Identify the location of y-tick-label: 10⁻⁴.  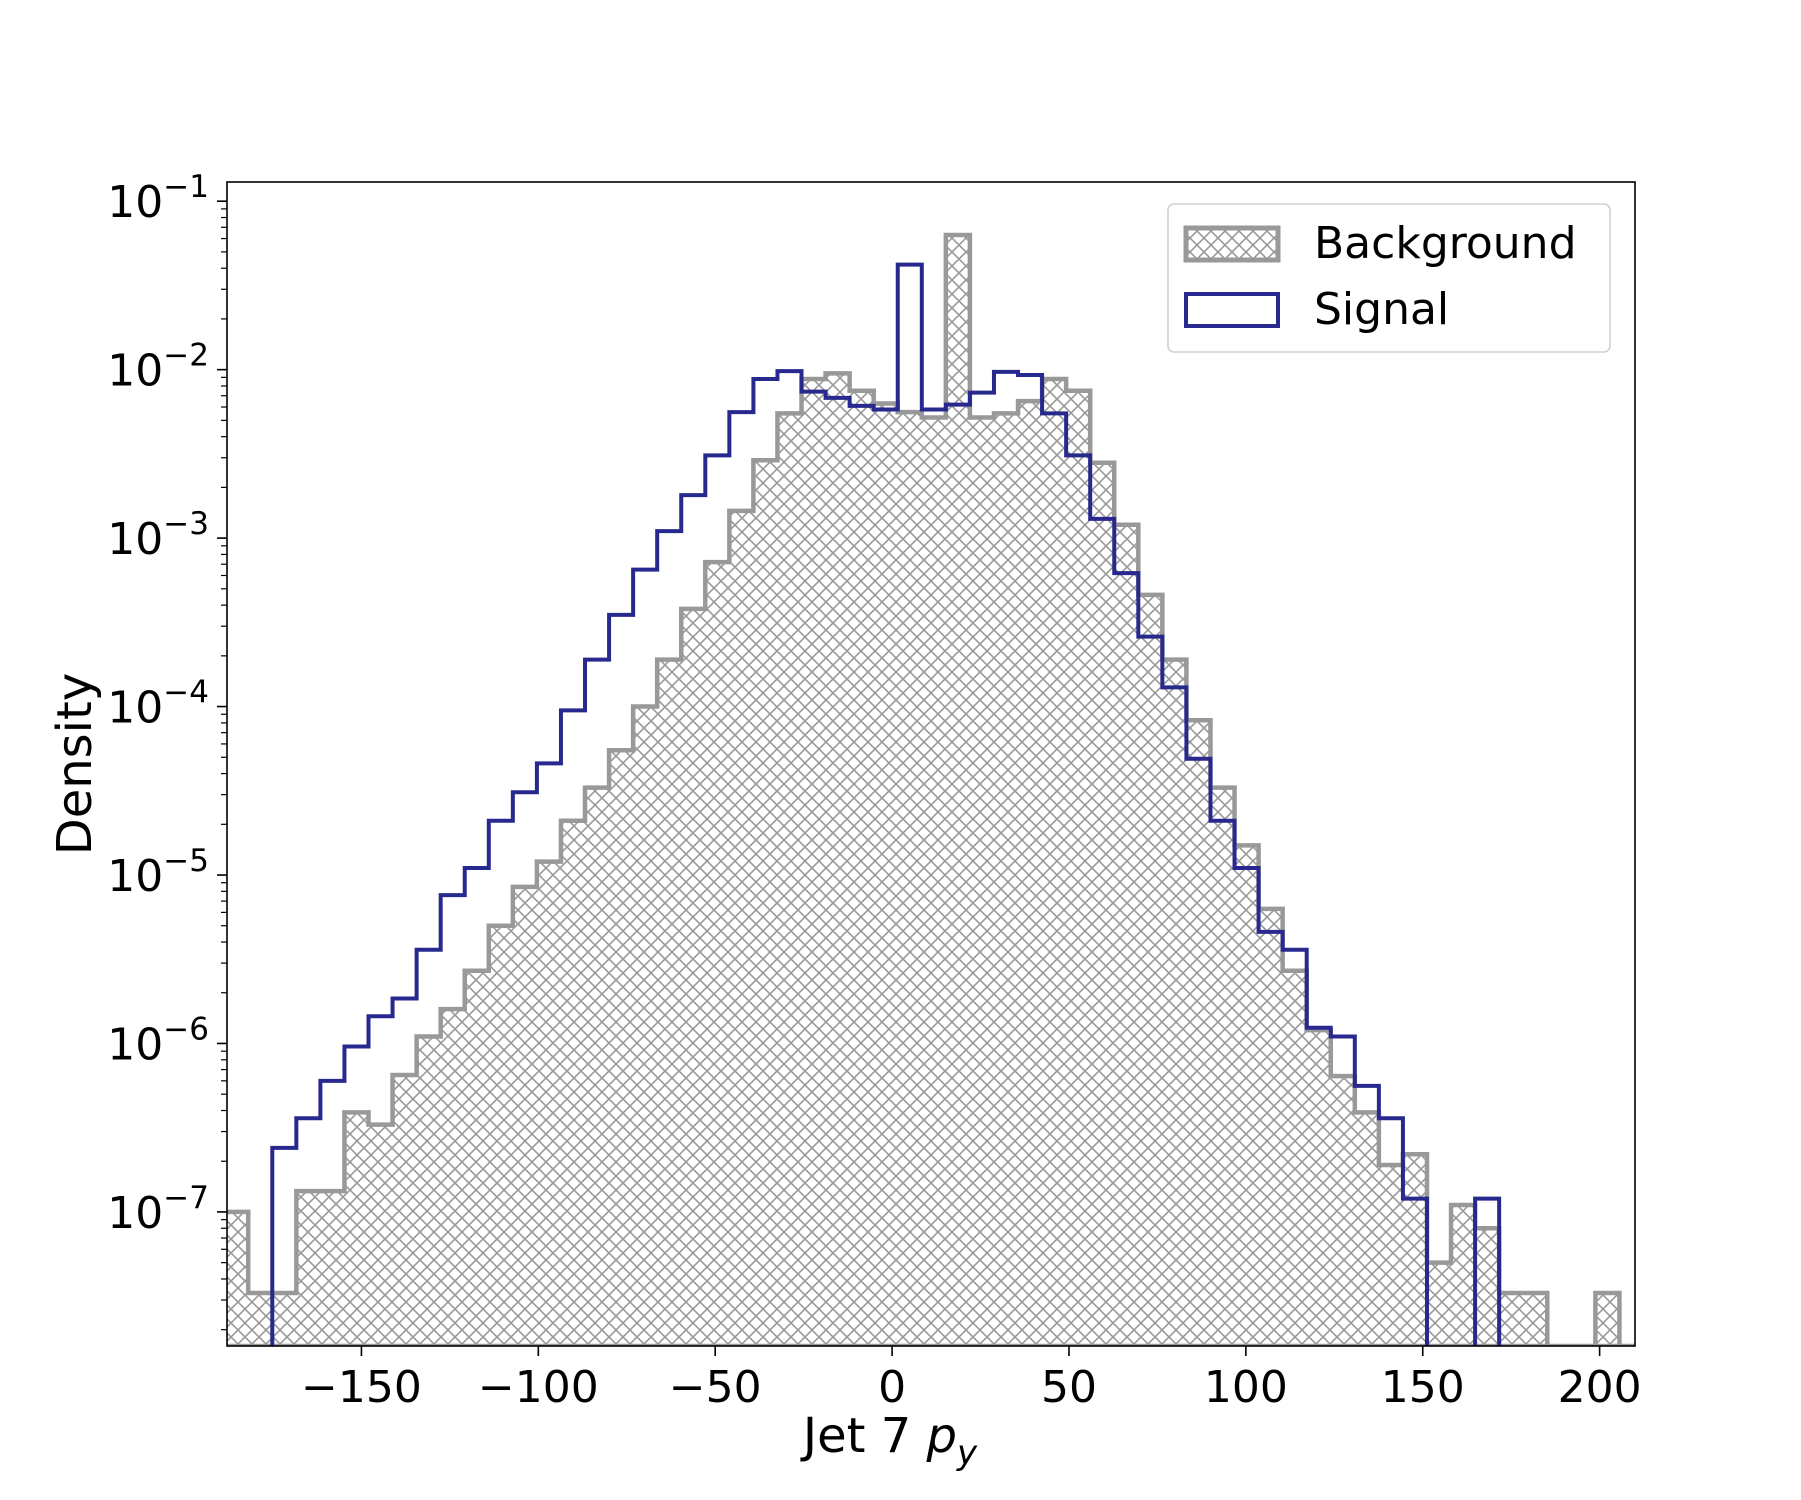
(158, 704).